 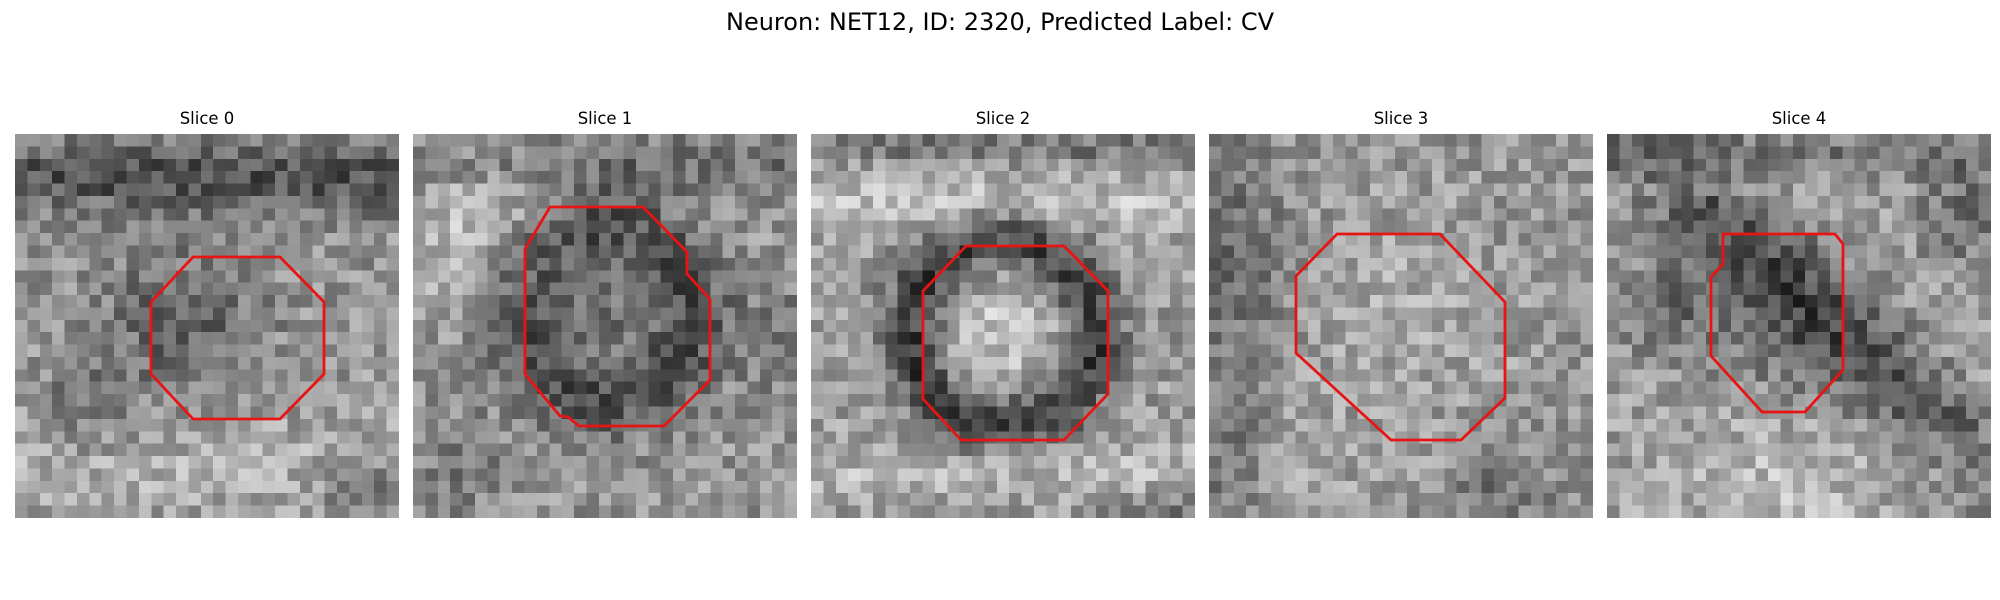 I want to click on slice-title: Slice 4, so click(x=1799, y=118).